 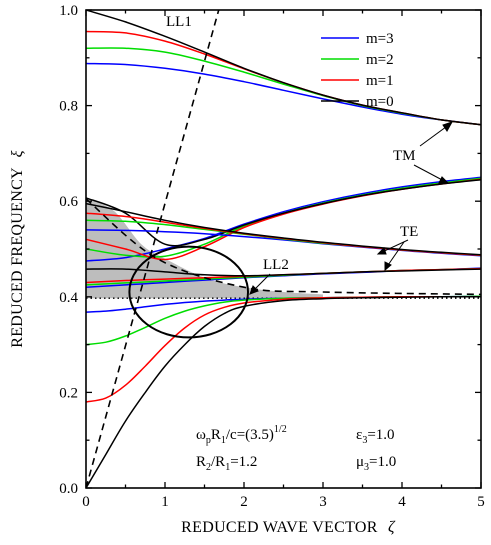 I want to click on param-plasma-omega: ω, so click(x=201, y=435).